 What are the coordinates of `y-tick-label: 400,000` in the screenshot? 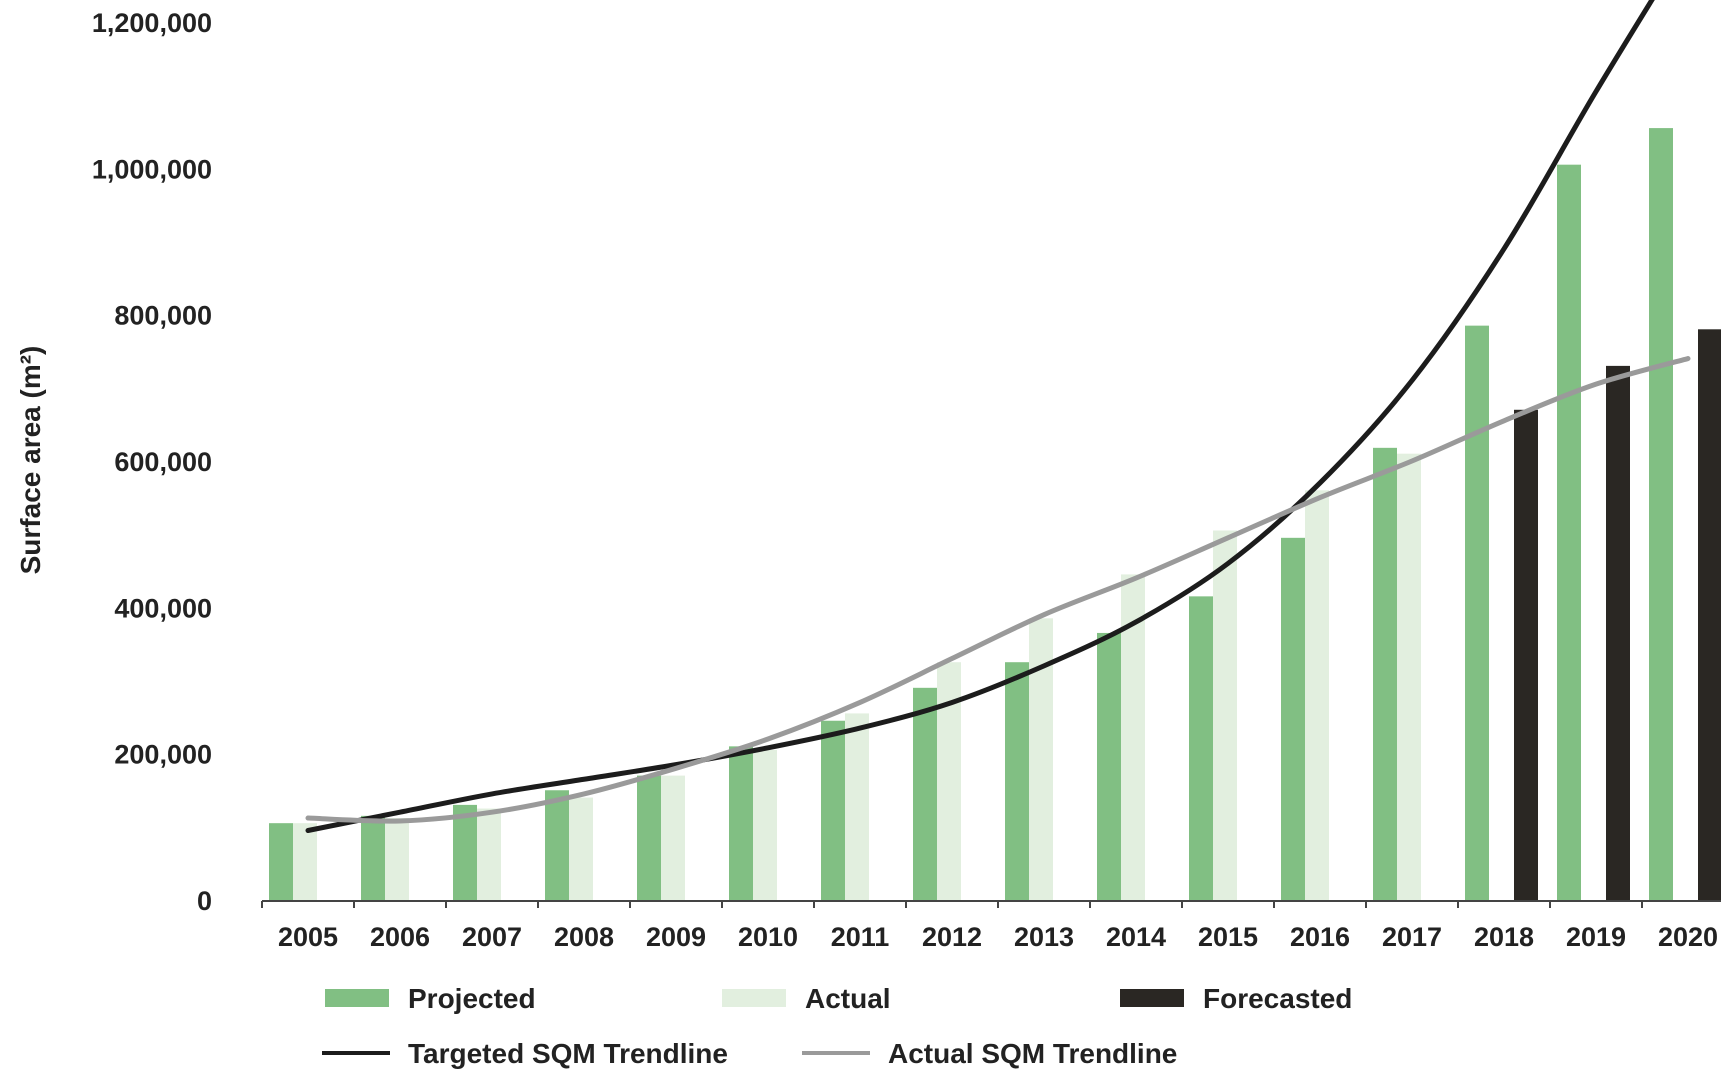 It's located at (163, 608).